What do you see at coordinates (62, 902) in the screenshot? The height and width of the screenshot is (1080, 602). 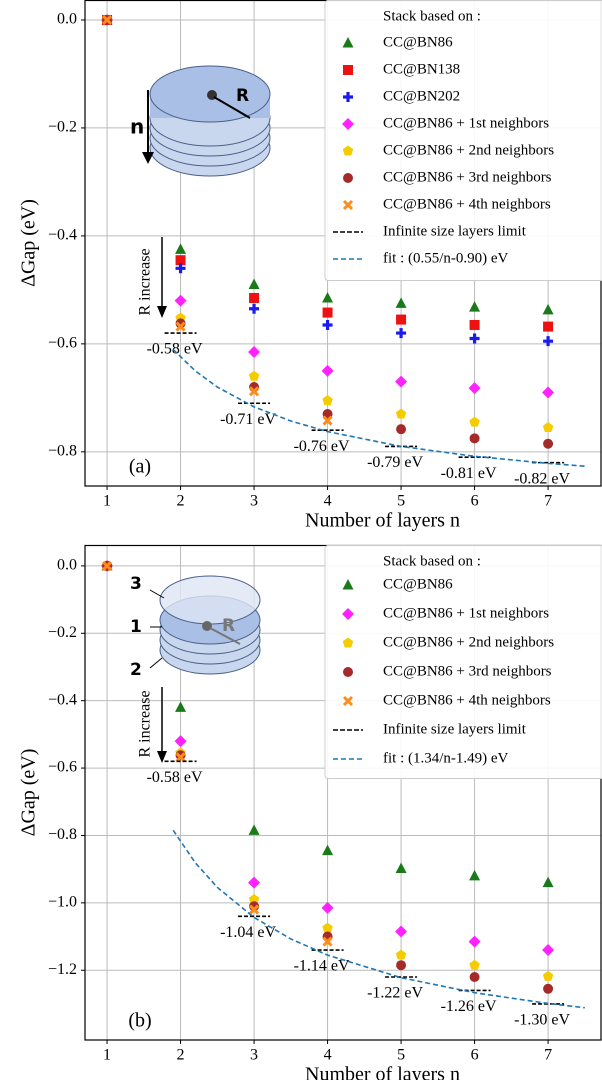 I see `y-tick-label: −1.0` at bounding box center [62, 902].